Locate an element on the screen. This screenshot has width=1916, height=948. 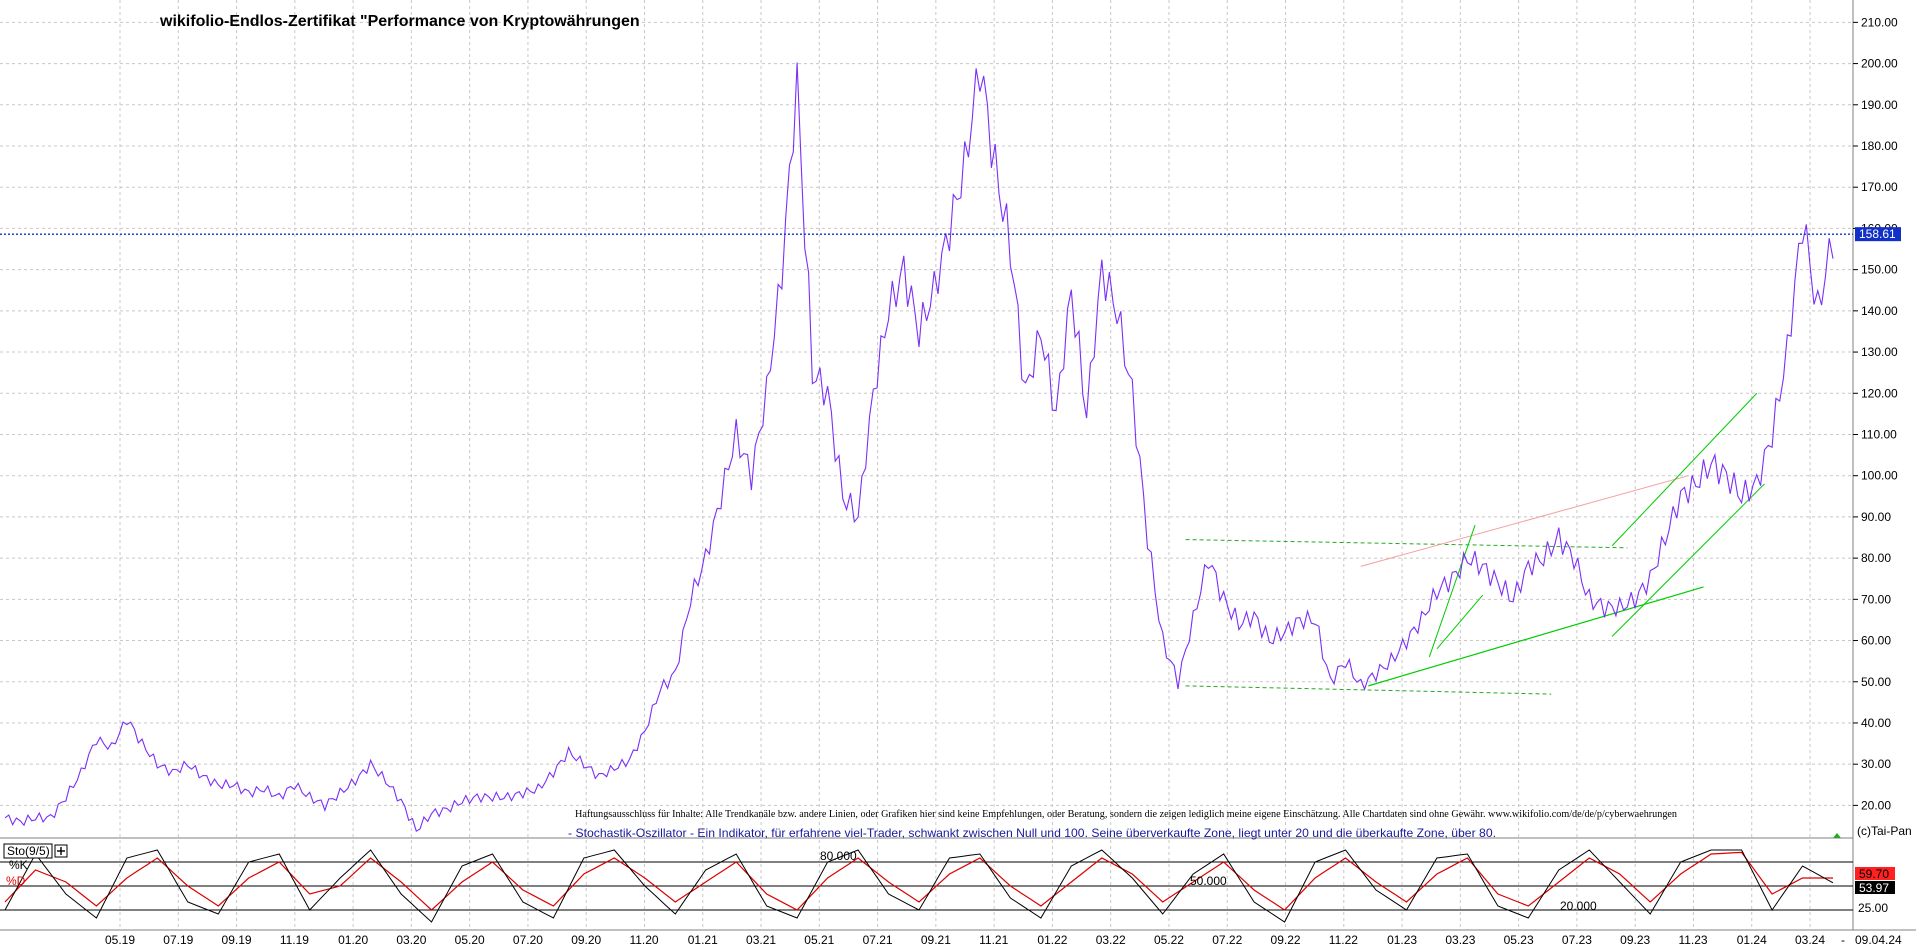
x-tick-label: 07.23 is located at coordinates (1577, 940).